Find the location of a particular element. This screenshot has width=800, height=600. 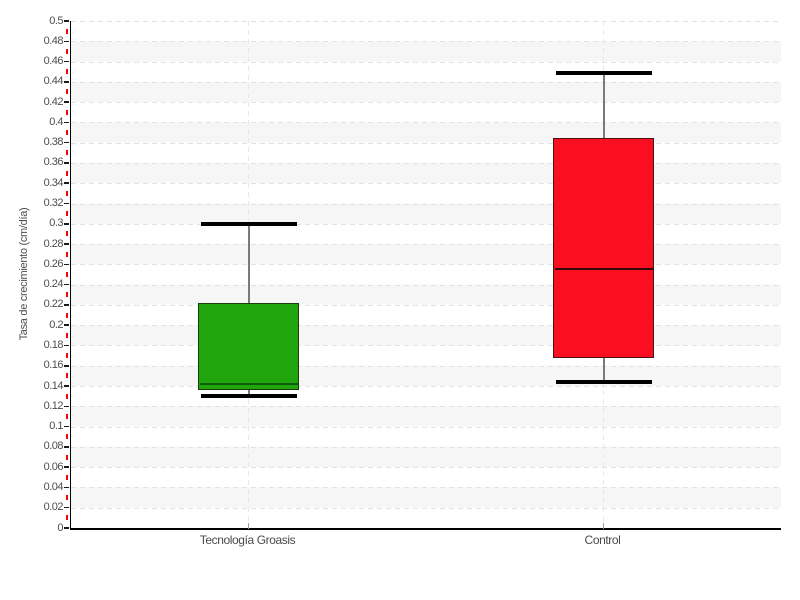

x-axis-label-tecnologia-groasis: Tecnología Groasis is located at coordinates (247, 540).